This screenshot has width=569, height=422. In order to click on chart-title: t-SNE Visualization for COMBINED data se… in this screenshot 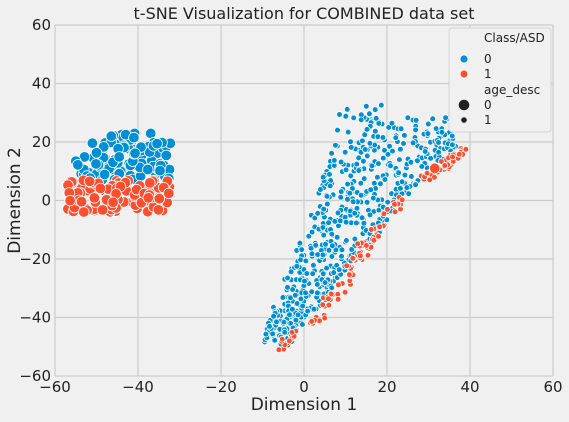, I will do `click(304, 13)`.